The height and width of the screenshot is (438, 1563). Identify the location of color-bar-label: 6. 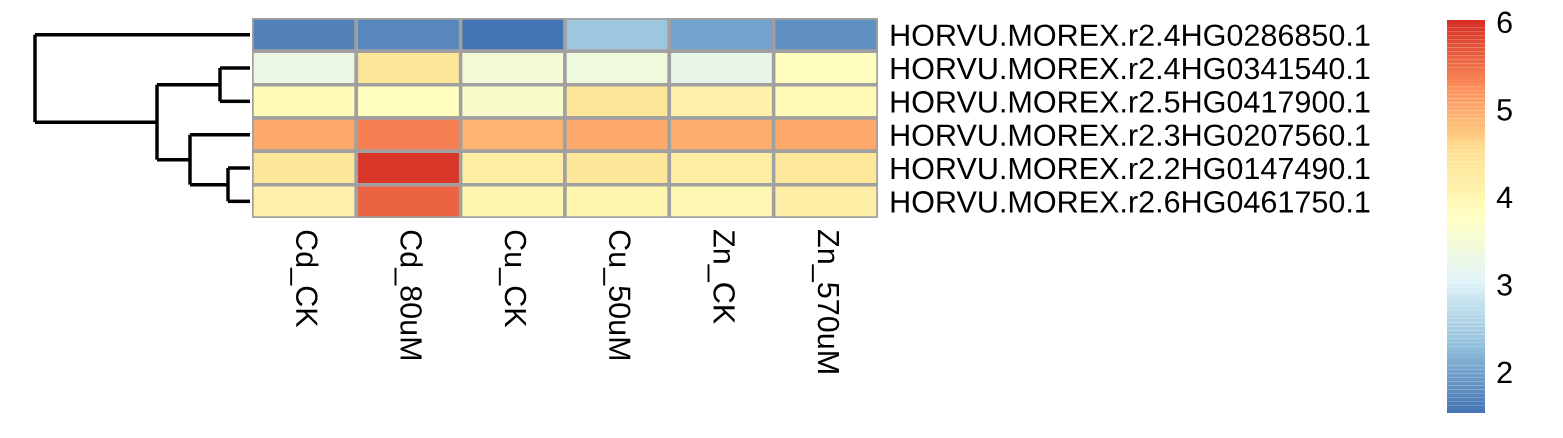
(1504, 22).